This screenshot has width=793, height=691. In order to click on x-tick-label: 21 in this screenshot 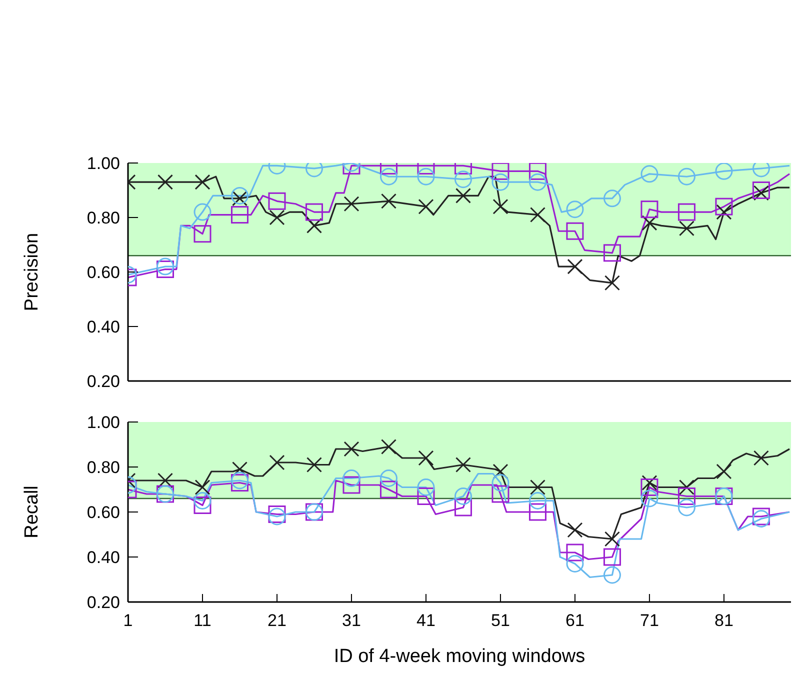, I will do `click(277, 620)`.